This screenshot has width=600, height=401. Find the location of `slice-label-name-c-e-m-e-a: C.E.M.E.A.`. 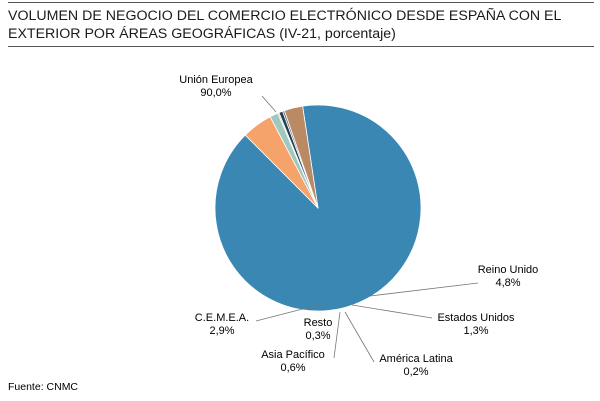

slice-label-name-c-e-m-e-a: C.E.M.E.A. is located at coordinates (222, 318).